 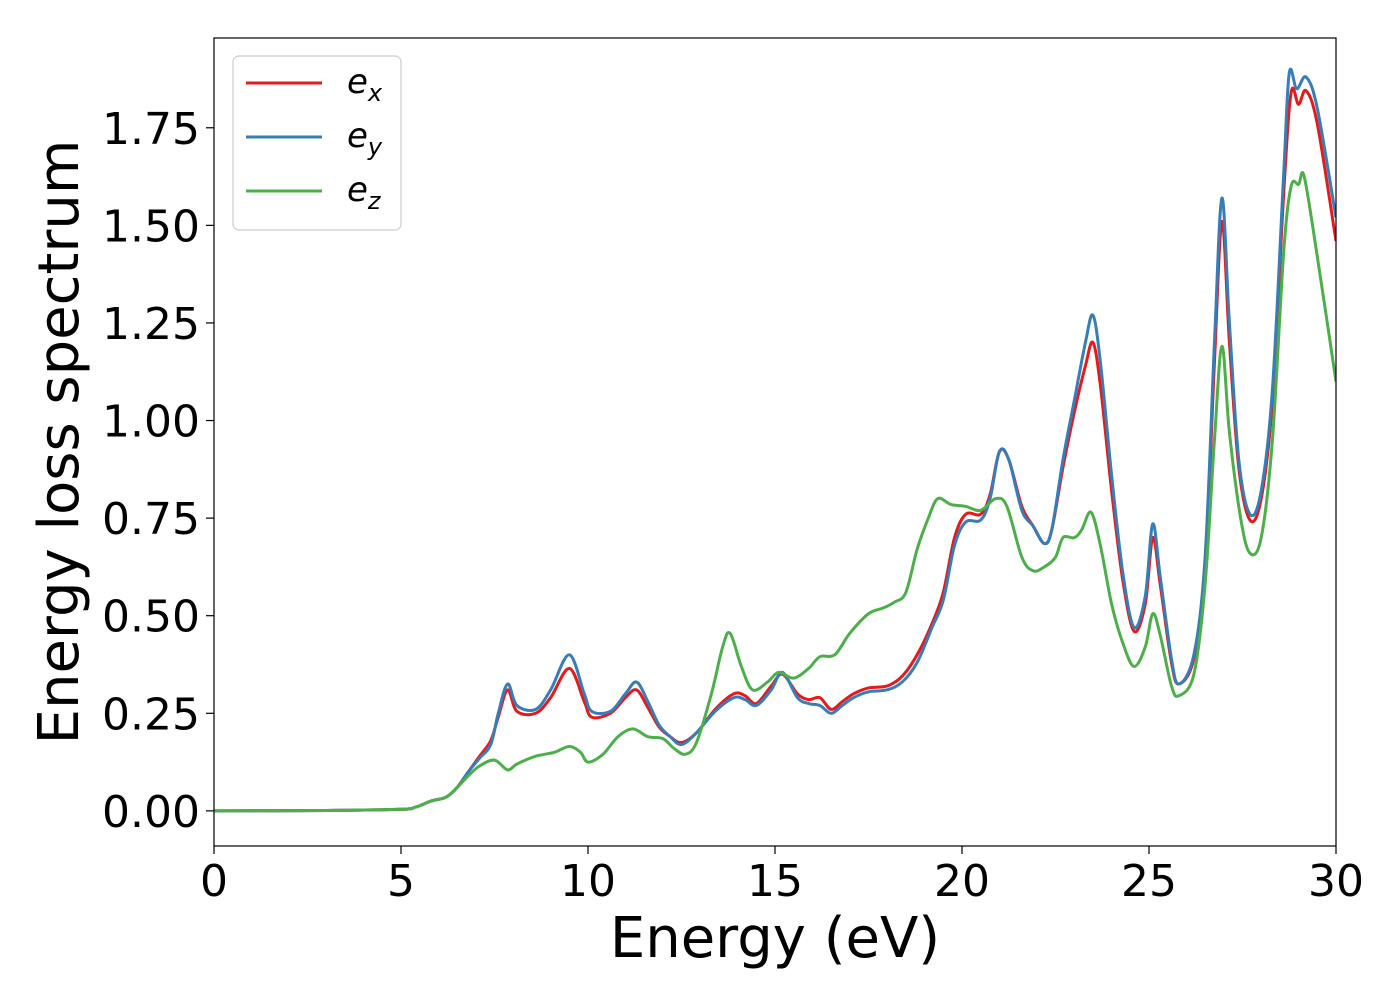 I want to click on x-axis-ticks: 0 5 10 15 20 25 30, so click(x=782, y=876).